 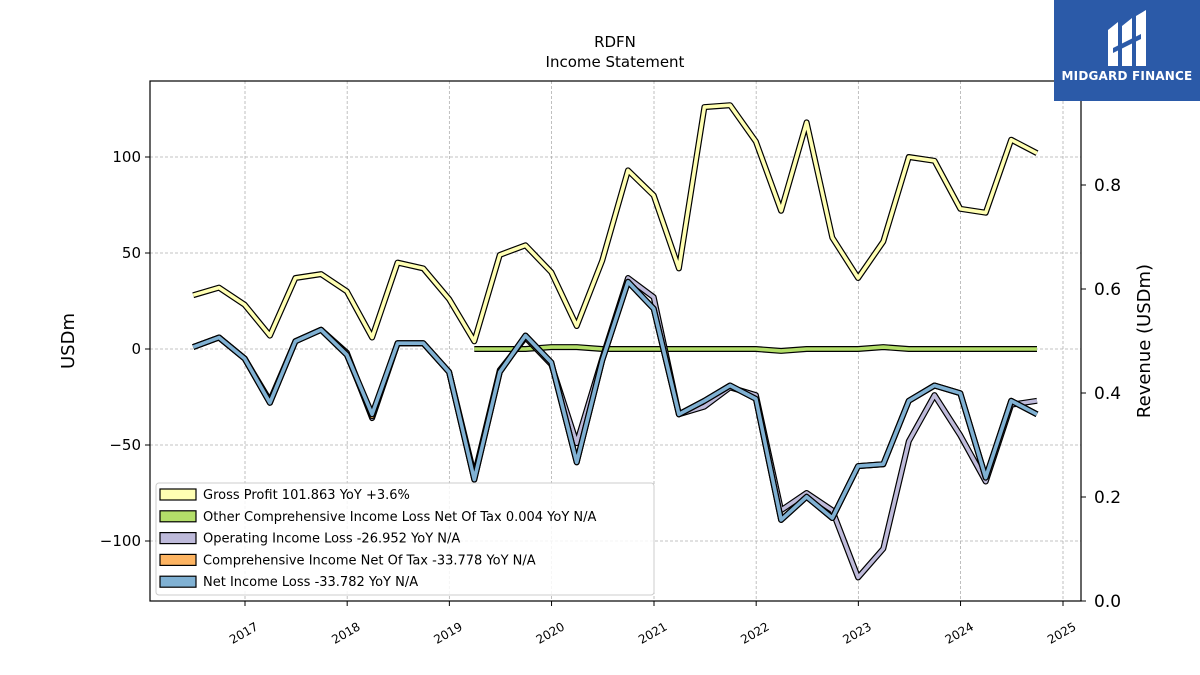 I want to click on y2-tick-label: 0.8, so click(x=1107, y=186).